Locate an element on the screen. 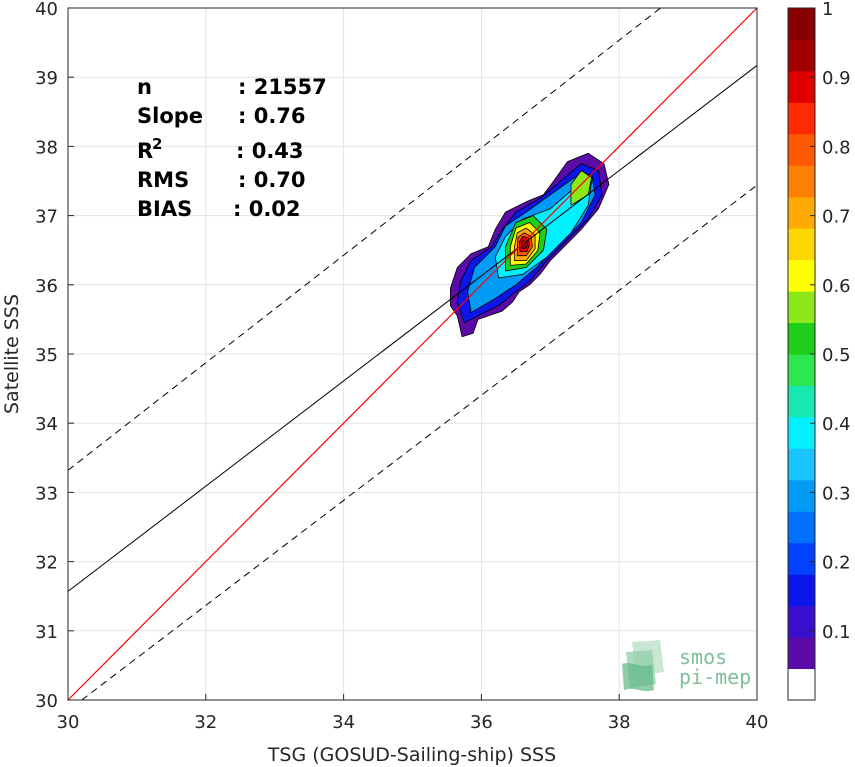  colorbar-tick-label: 0.8 is located at coordinates (836, 147).